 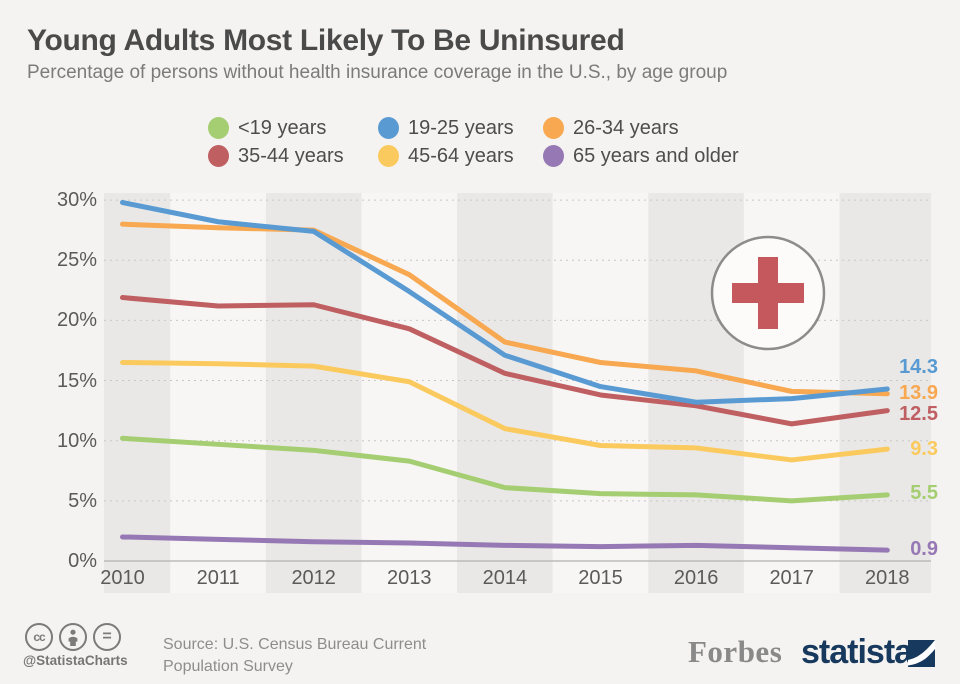 What do you see at coordinates (82, 500) in the screenshot?
I see `y-tick-label: 5%` at bounding box center [82, 500].